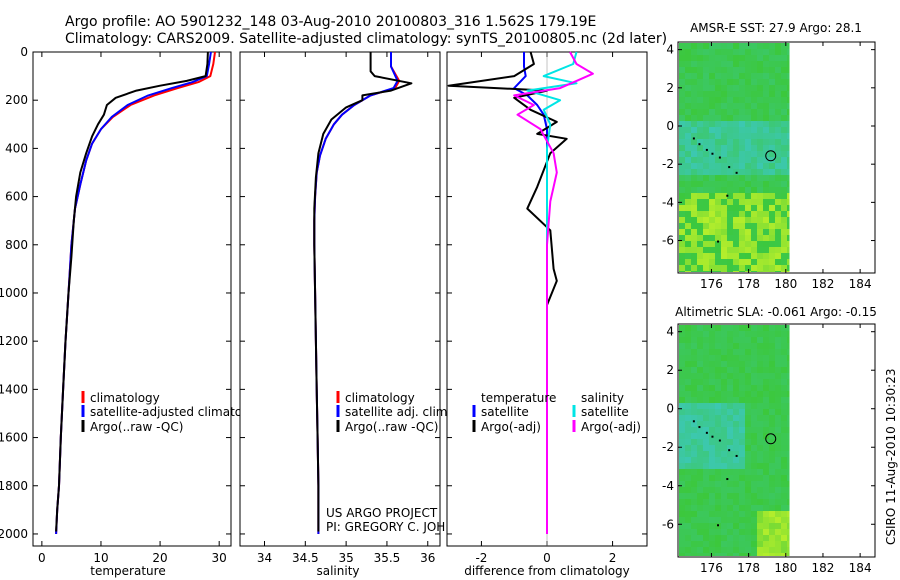 This screenshot has height=580, width=900. I want to click on y-tick-label: 400, so click(16, 148).